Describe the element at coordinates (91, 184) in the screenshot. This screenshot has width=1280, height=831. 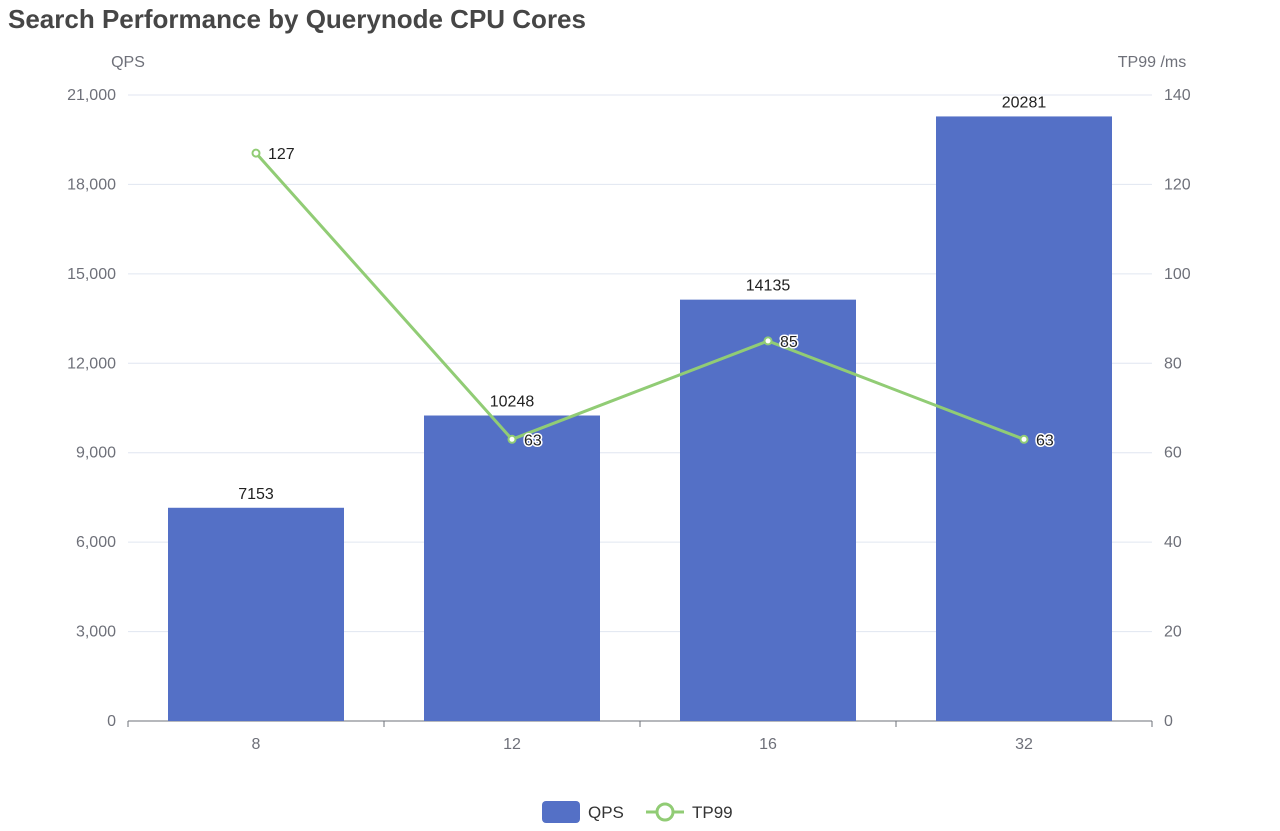
I see `y-left-tick-label: 18,000` at that location.